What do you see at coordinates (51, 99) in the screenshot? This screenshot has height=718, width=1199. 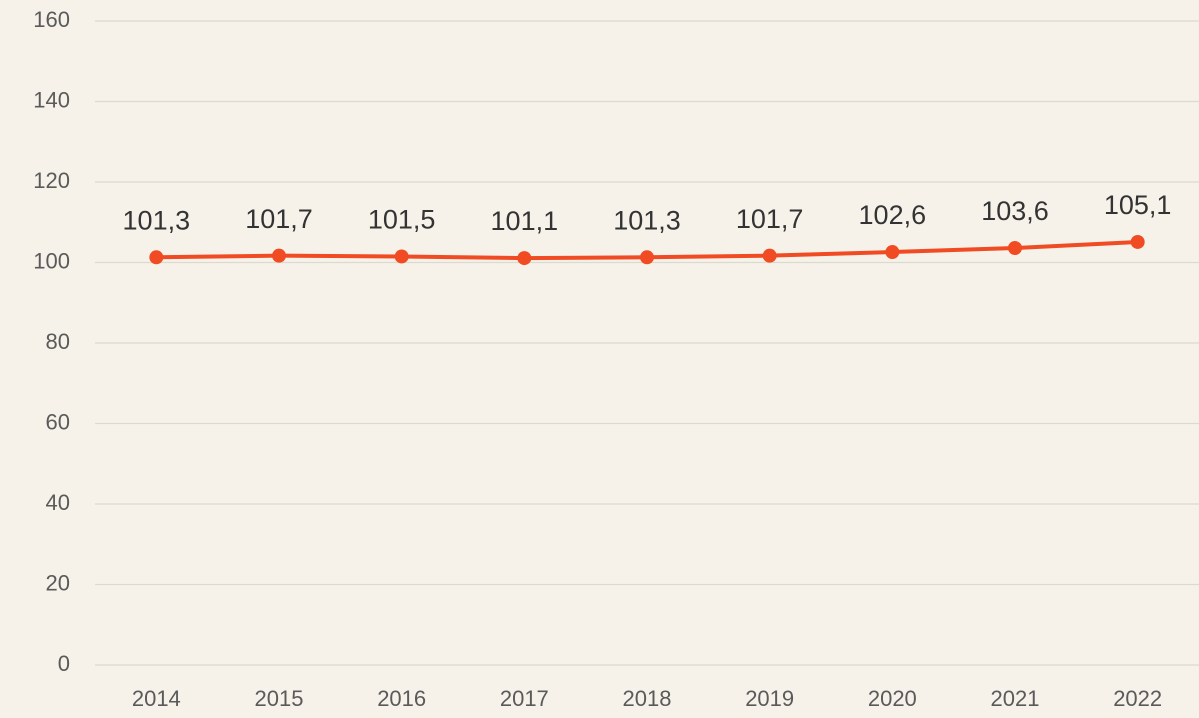 I see `y-tick-label: 140` at bounding box center [51, 99].